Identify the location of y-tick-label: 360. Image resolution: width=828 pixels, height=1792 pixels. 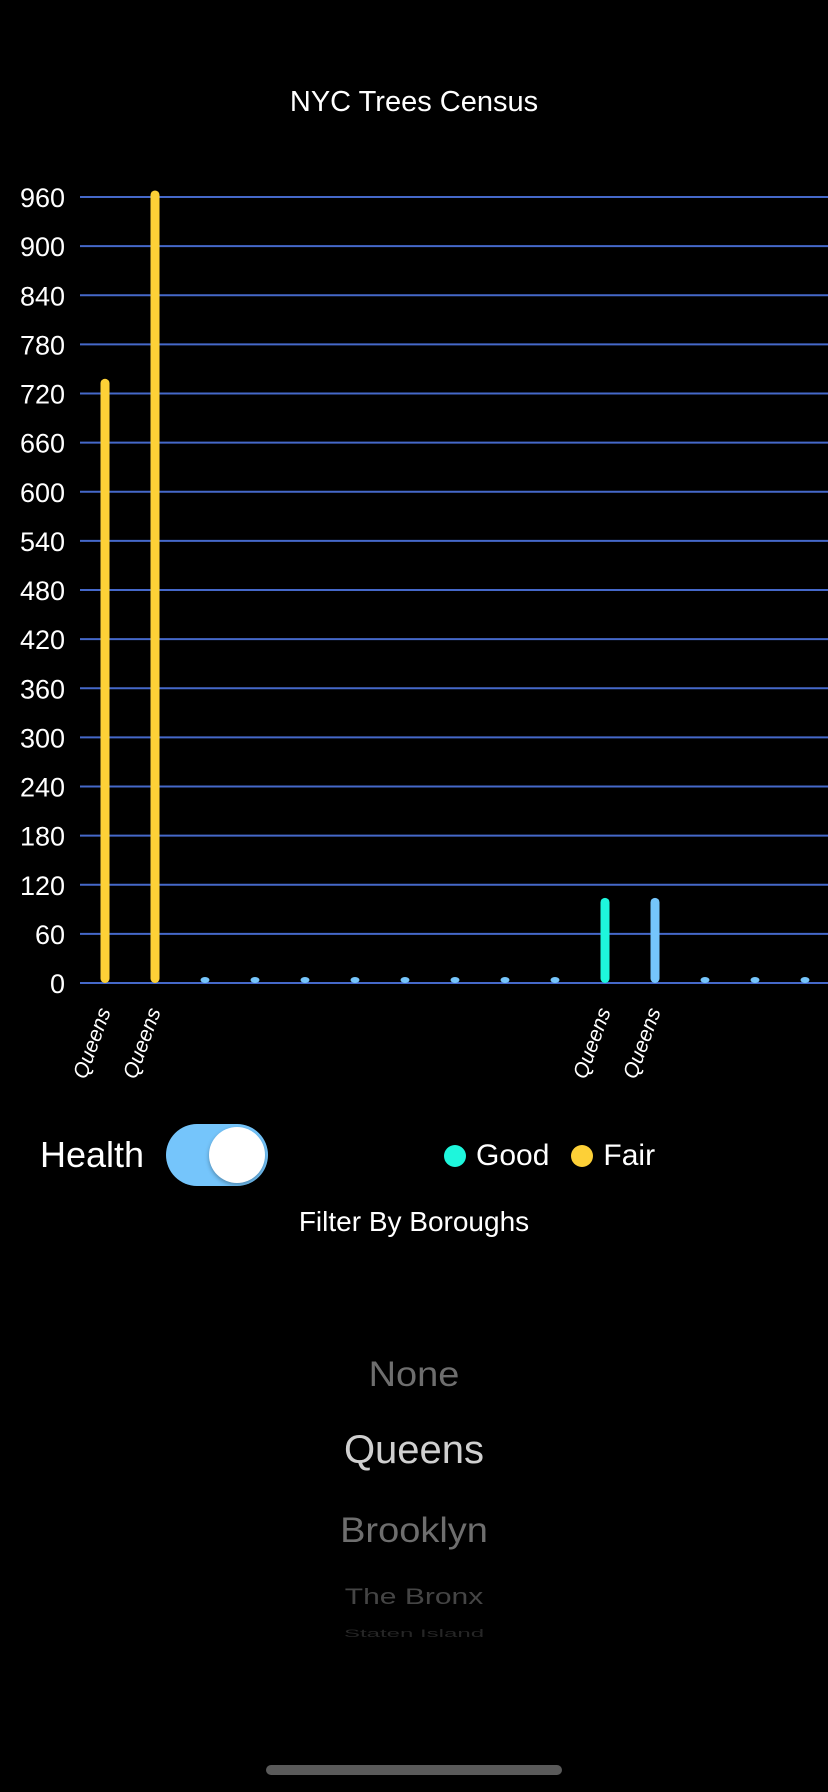
(42, 689).